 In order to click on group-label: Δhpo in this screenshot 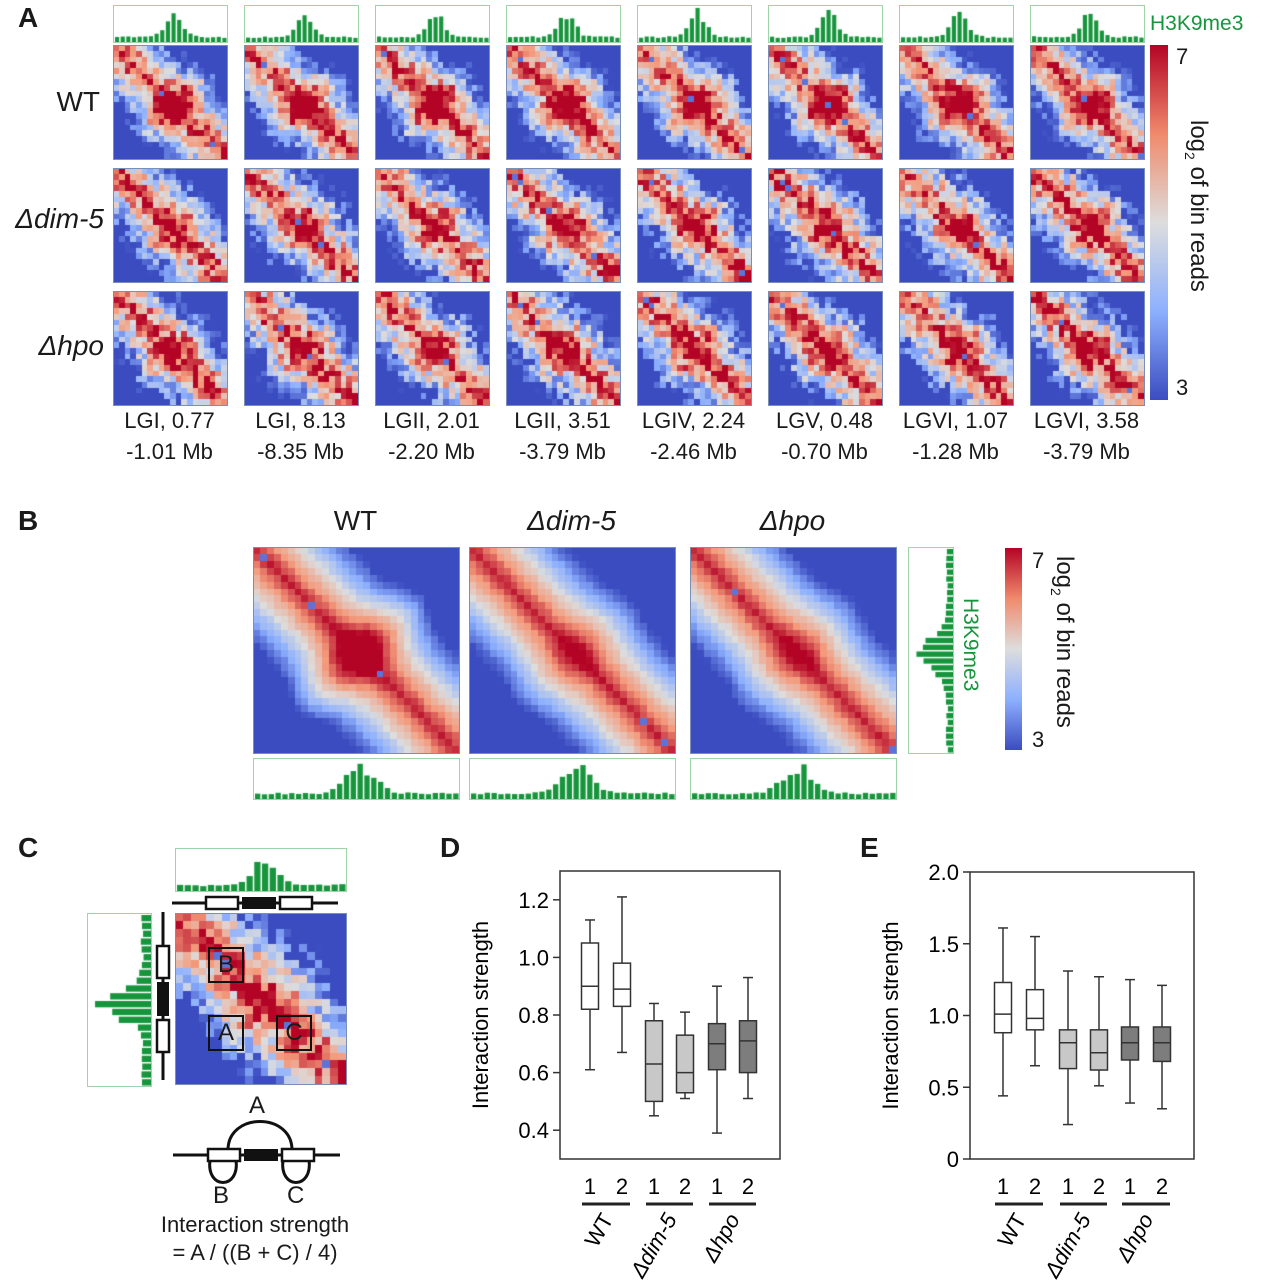, I will do `click(721, 1238)`.